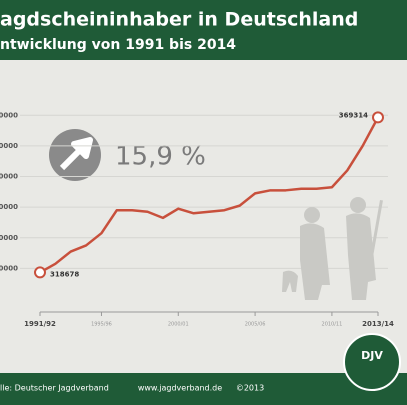  Describe the element at coordinates (353, 115) in the screenshot. I see `value-label: 369314` at that location.